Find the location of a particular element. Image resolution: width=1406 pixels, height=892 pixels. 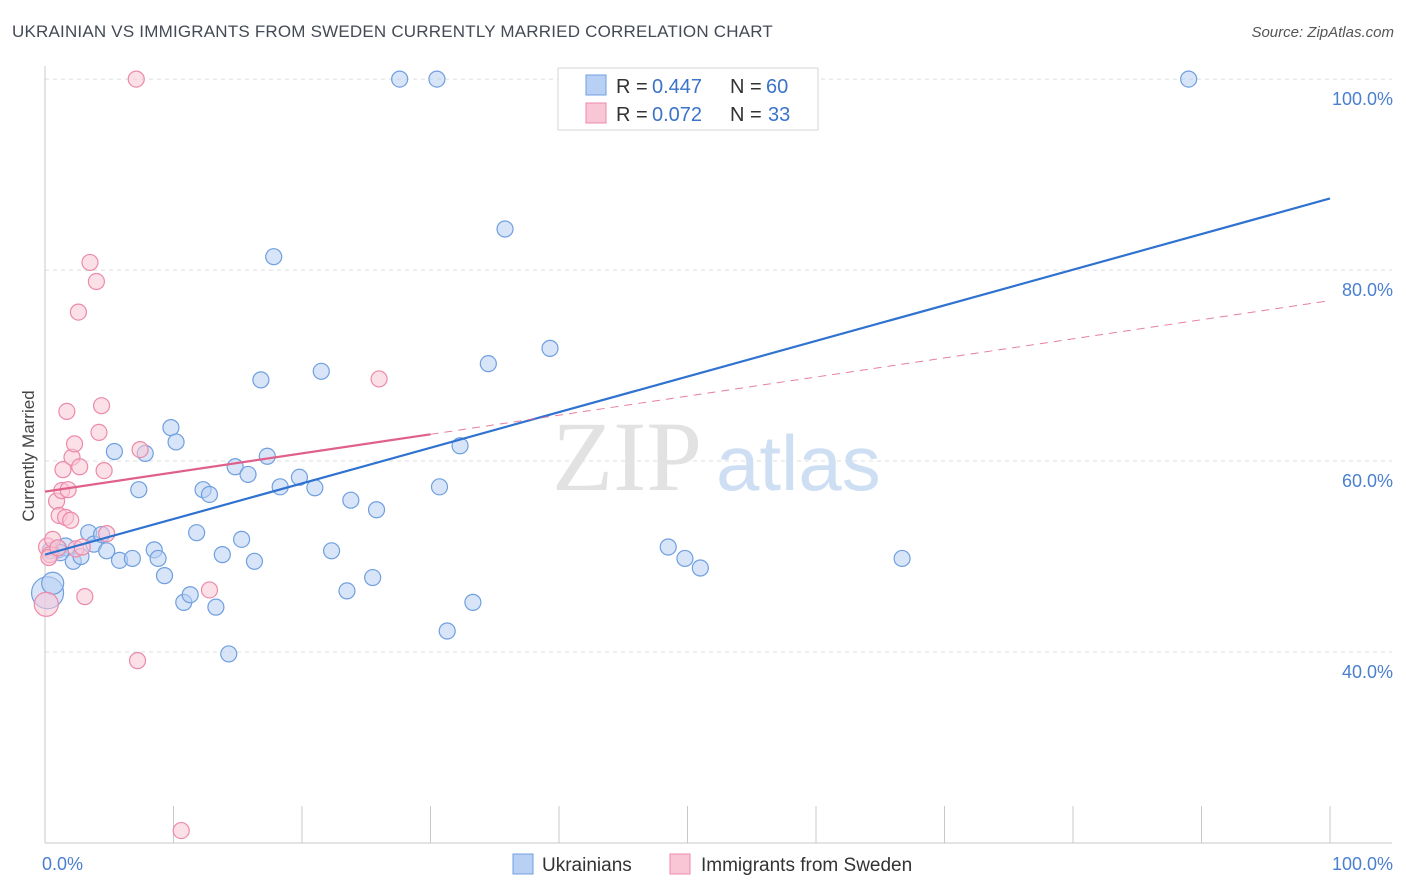

x-tick-label-1: 100.0% is located at coordinates (1362, 864).